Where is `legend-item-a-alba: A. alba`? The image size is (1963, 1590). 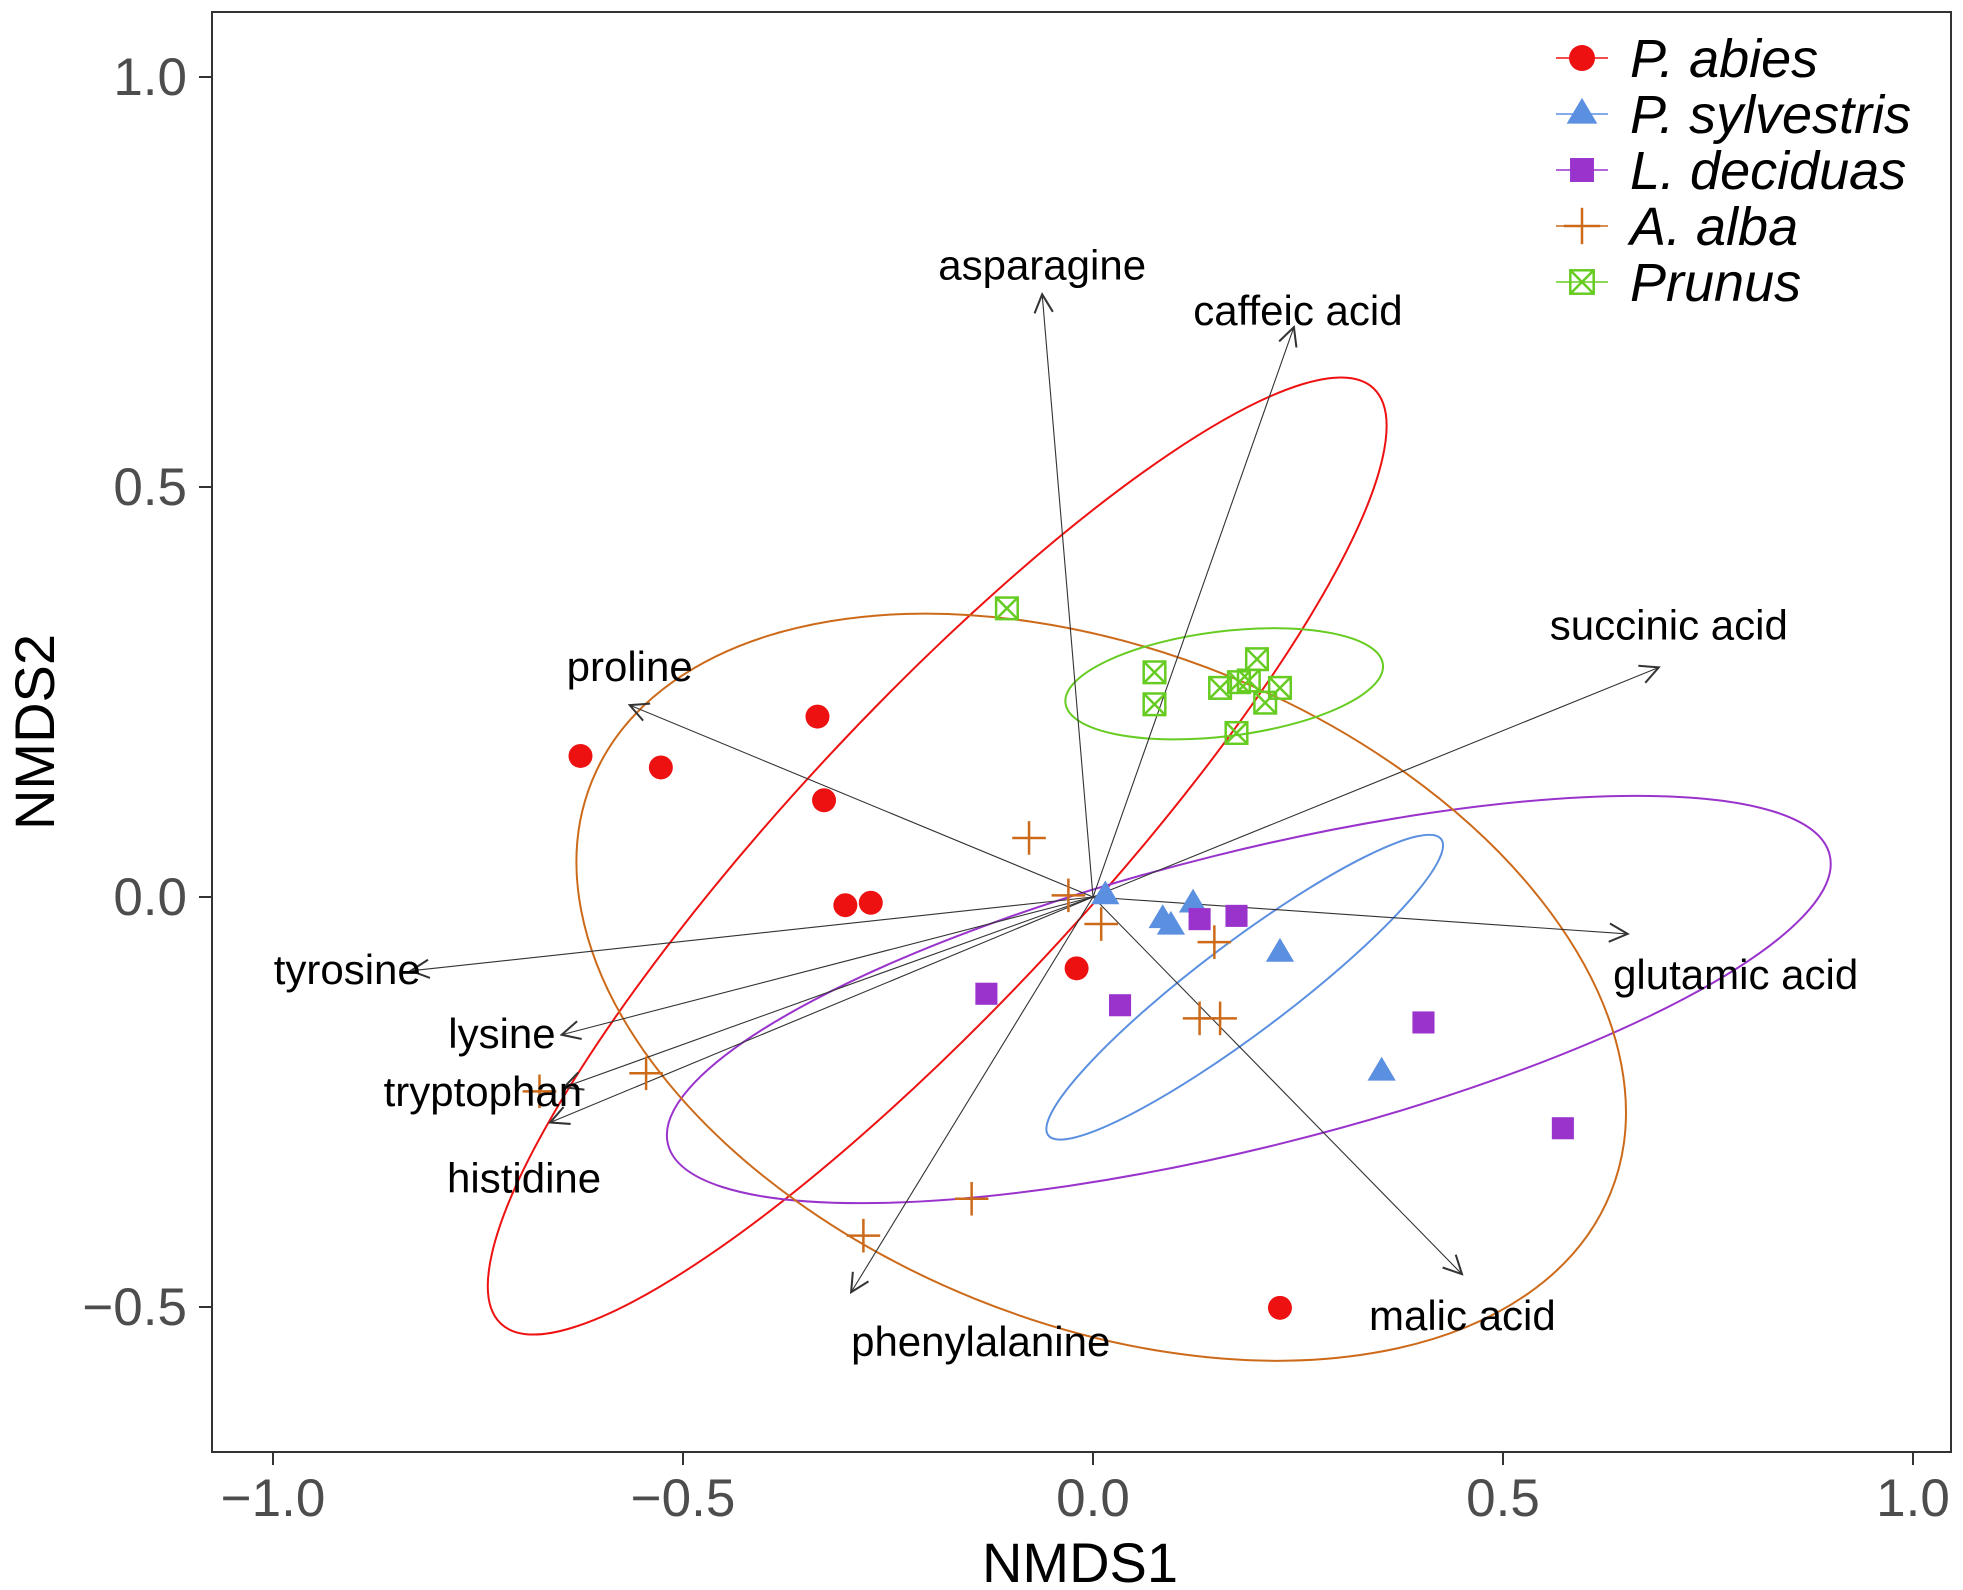 legend-item-a-alba: A. alba is located at coordinates (1677, 227).